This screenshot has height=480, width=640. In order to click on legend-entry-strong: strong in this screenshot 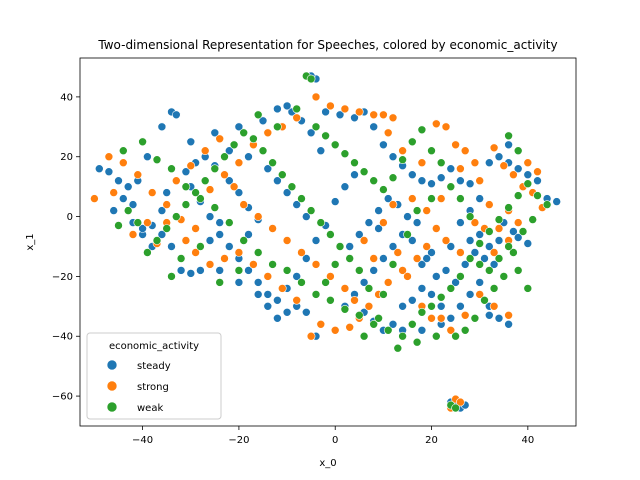, I will do `click(137, 386)`.